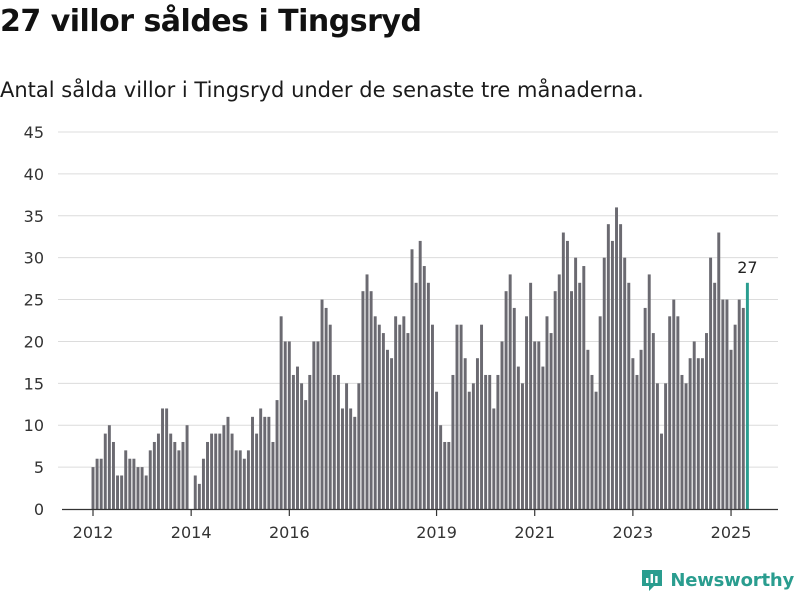  I want to click on y-tick-label: 25, so click(34, 300).